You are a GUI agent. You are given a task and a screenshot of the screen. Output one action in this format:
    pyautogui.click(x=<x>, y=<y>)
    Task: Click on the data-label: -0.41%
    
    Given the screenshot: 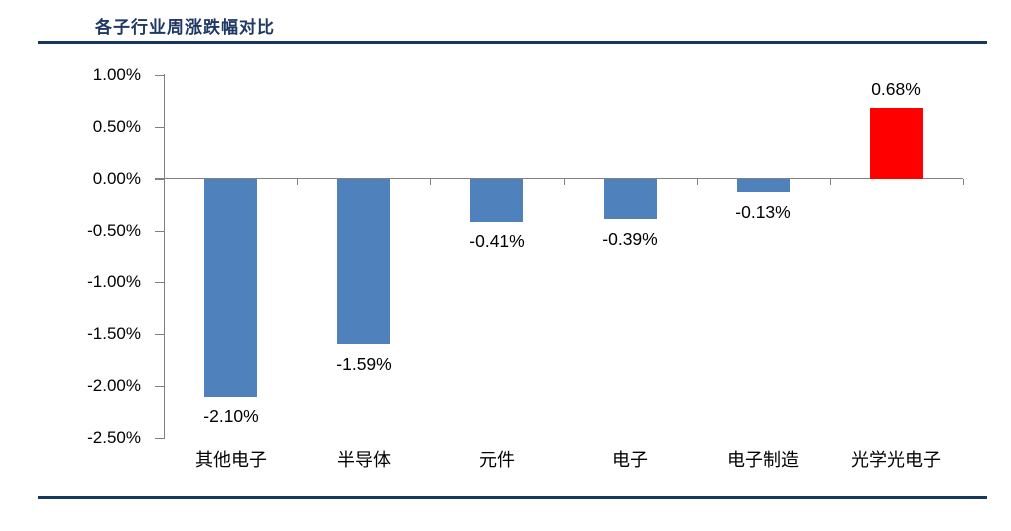 What is the action you would take?
    pyautogui.click(x=497, y=241)
    